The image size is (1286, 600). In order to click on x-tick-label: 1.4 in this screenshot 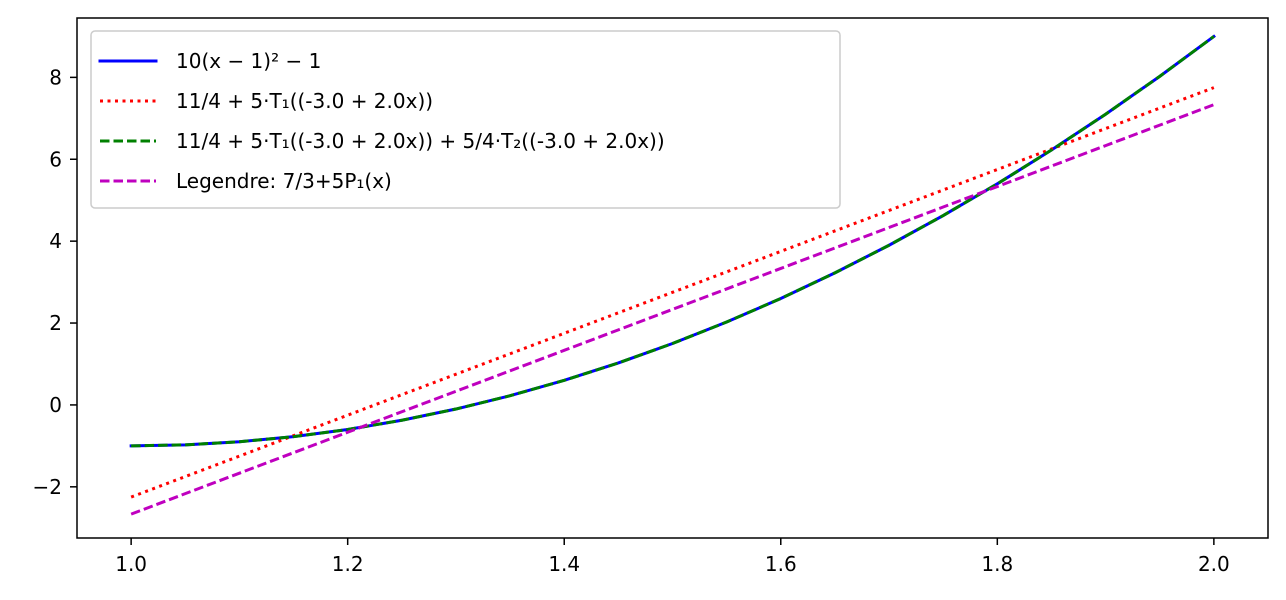, I will do `click(564, 564)`.